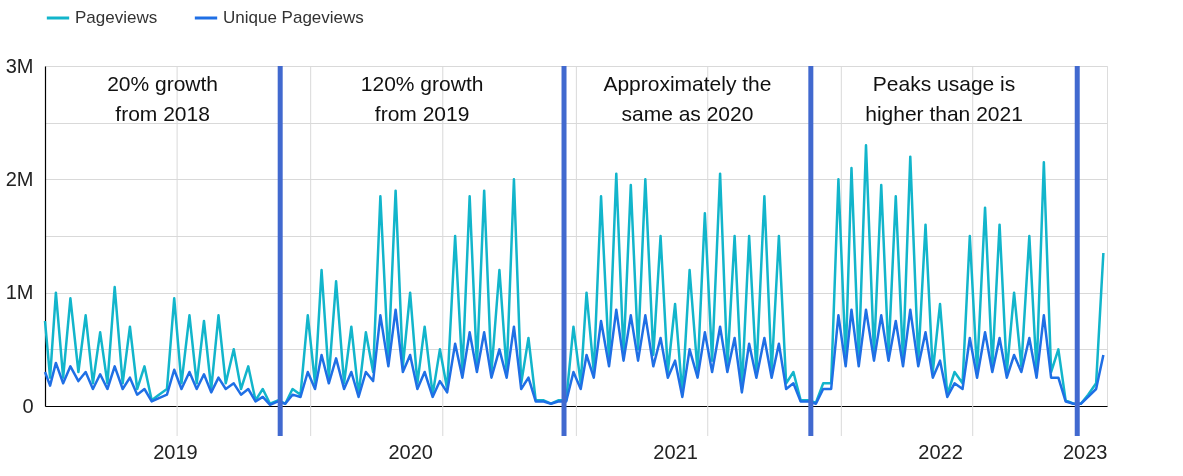 This screenshot has height=476, width=1183. What do you see at coordinates (410, 451) in the screenshot?
I see `x-tick-label: 2020` at bounding box center [410, 451].